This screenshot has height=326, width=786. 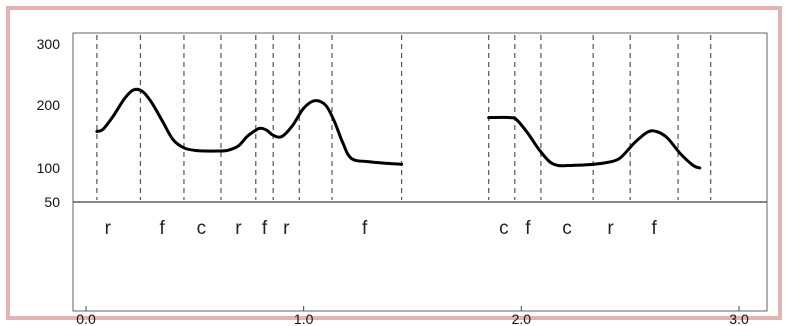 I want to click on y-tick-label: 300, so click(x=49, y=44).